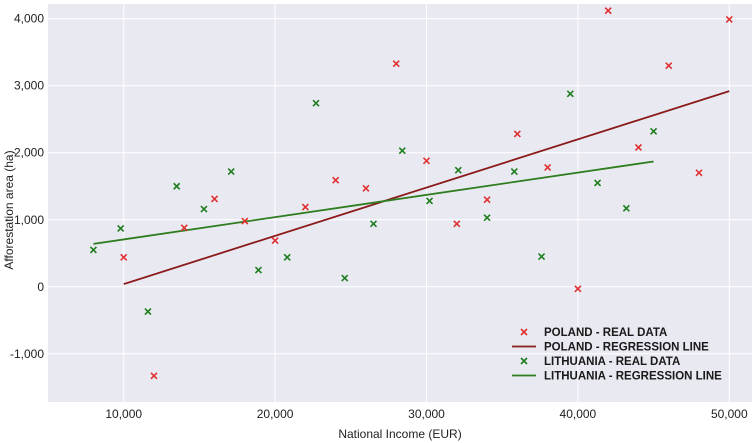  I want to click on x-tick-label: 10,000, so click(123, 414).